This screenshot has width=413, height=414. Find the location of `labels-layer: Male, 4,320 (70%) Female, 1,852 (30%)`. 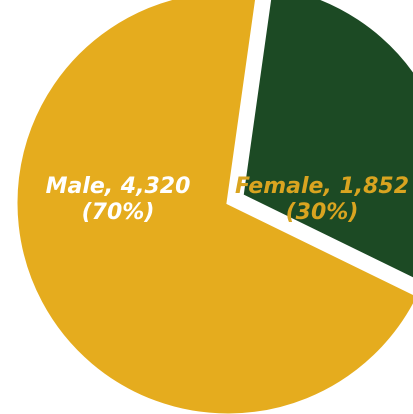

labels-layer: Male, 4,320 (70%) Female, 1,852 (30%) is located at coordinates (227, 199).